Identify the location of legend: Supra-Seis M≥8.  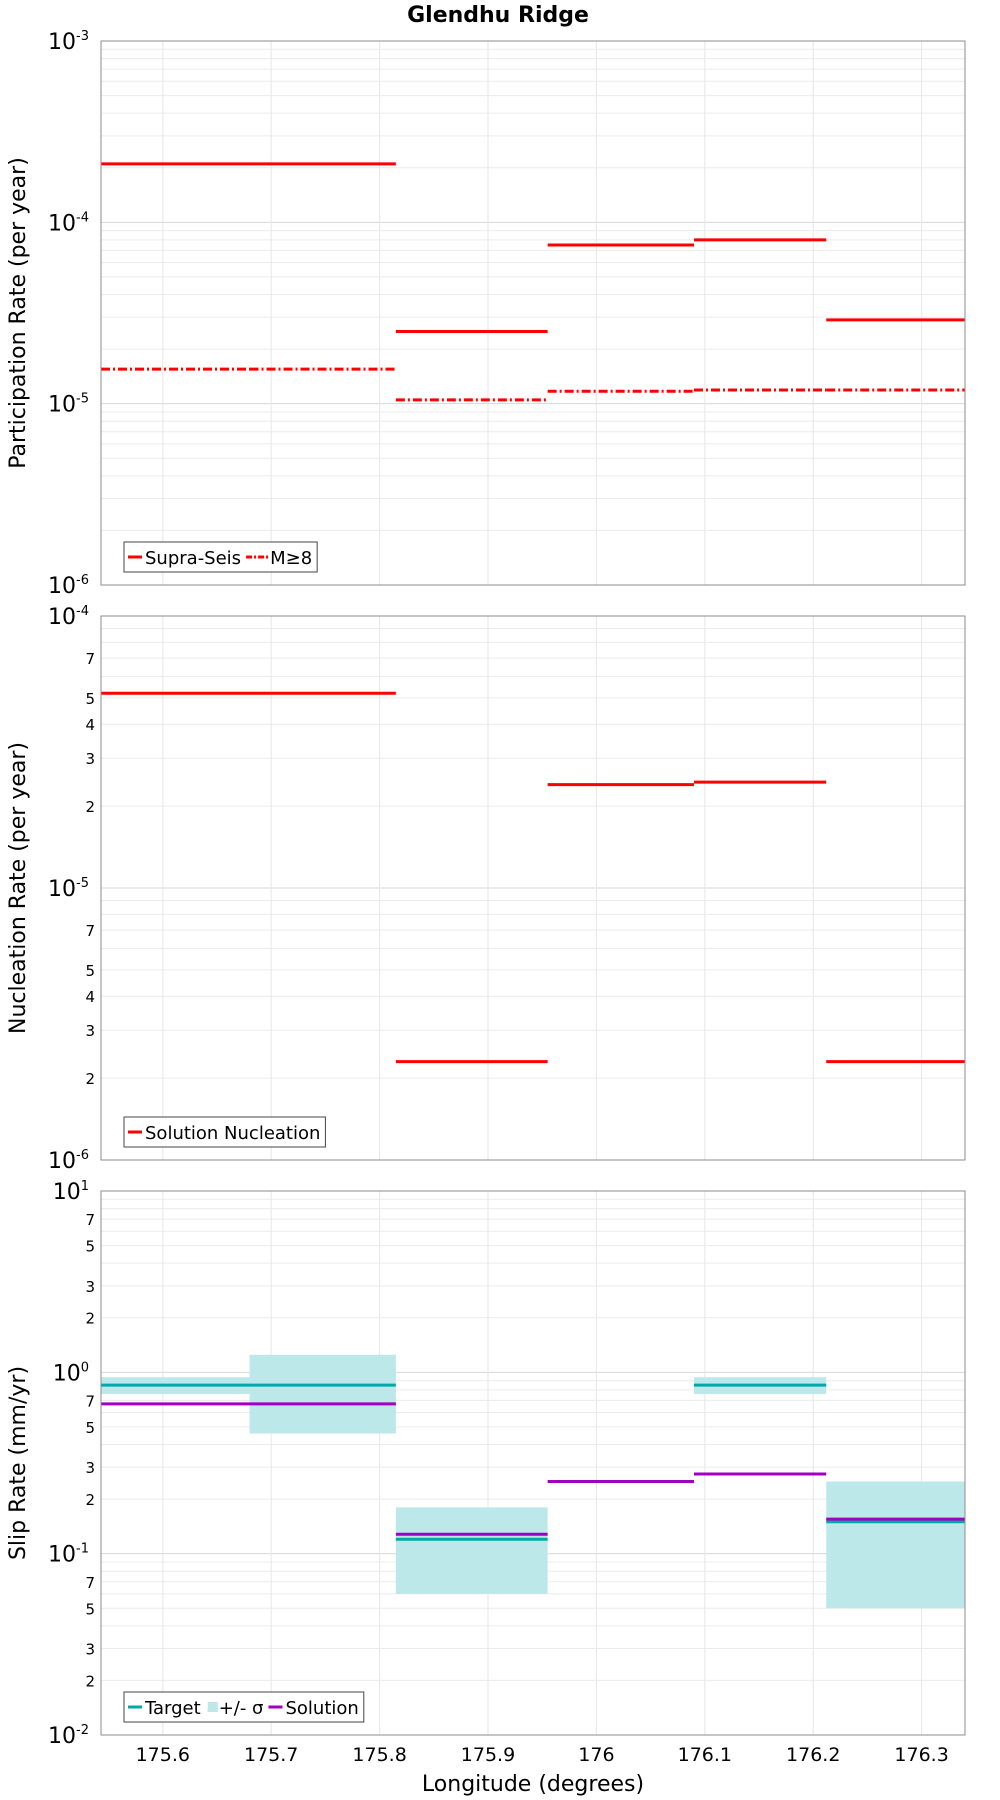
(220, 557).